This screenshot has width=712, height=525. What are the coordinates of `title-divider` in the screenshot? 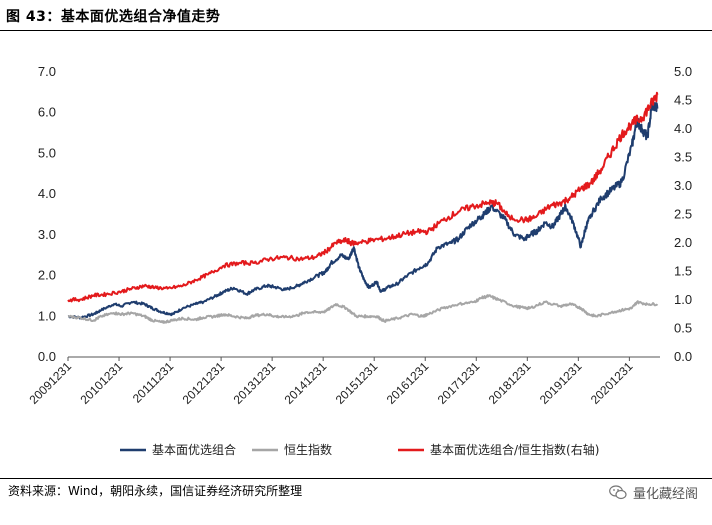 It's located at (356, 30).